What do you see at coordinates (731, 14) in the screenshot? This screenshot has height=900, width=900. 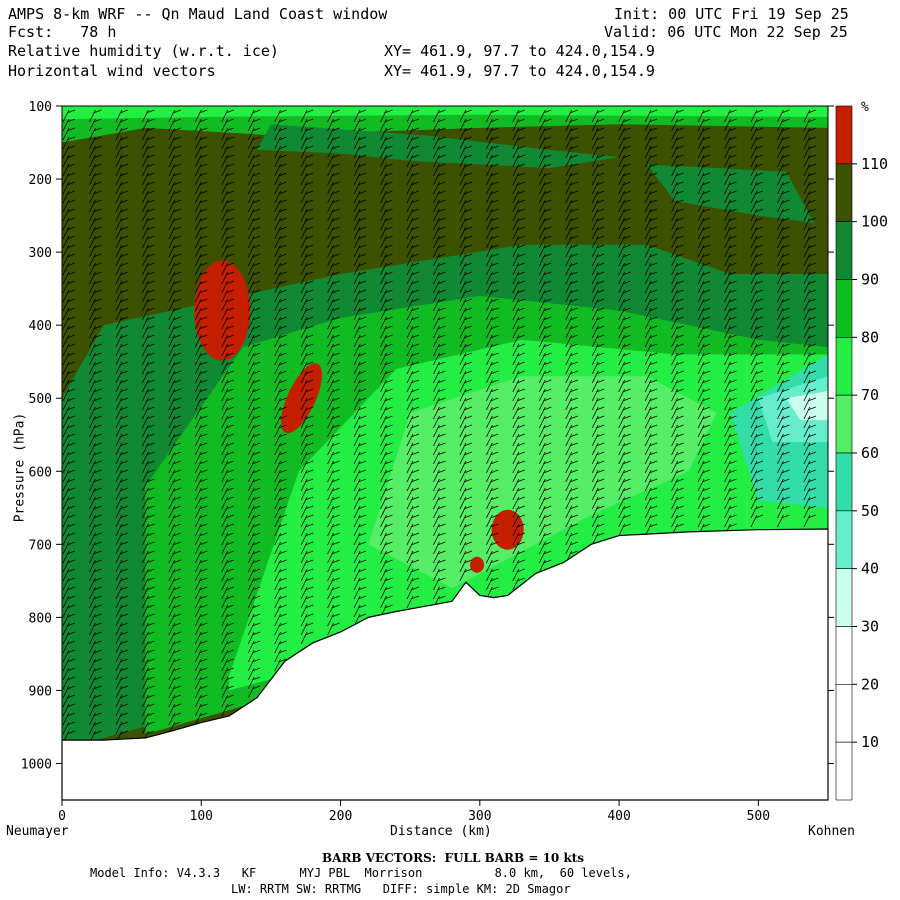 I see `init-time: Init: 00 UTC Fri 19 Sep 25` at bounding box center [731, 14].